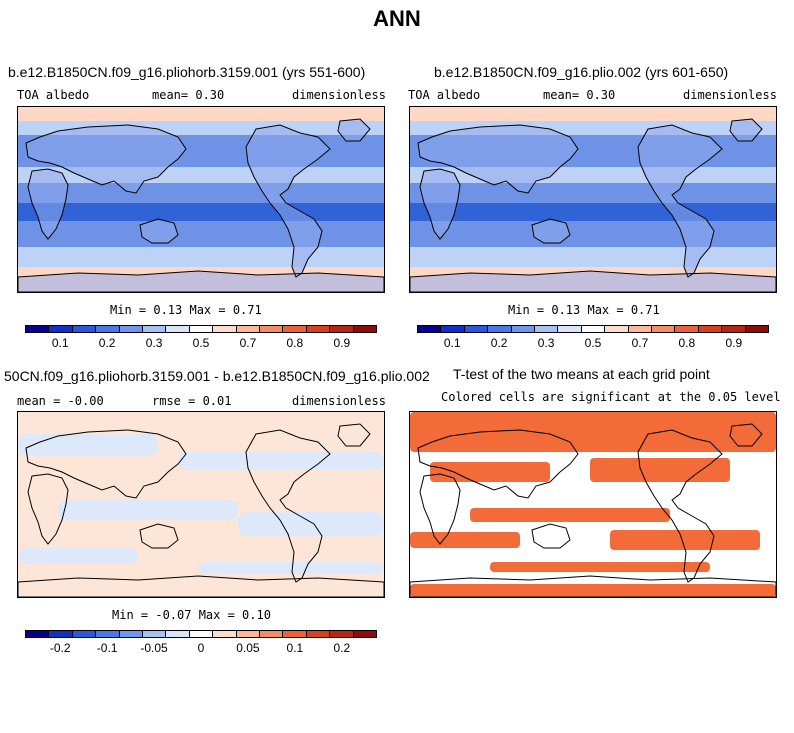 Image resolution: width=794 pixels, height=733 pixels. I want to click on panel3-rmse: rmse = 0.01, so click(192, 401).